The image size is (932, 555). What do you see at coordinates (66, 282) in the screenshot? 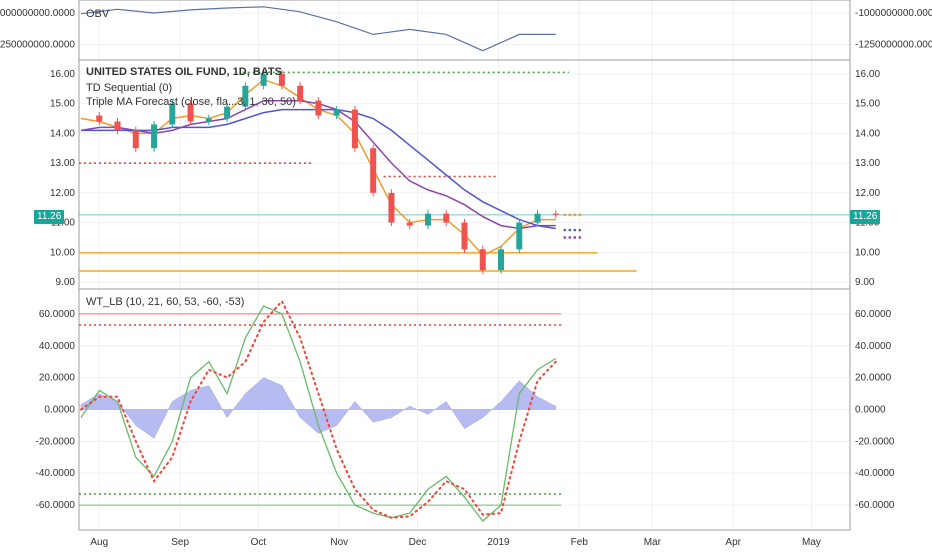
I see `price-y-label-left: 9.00` at bounding box center [66, 282].